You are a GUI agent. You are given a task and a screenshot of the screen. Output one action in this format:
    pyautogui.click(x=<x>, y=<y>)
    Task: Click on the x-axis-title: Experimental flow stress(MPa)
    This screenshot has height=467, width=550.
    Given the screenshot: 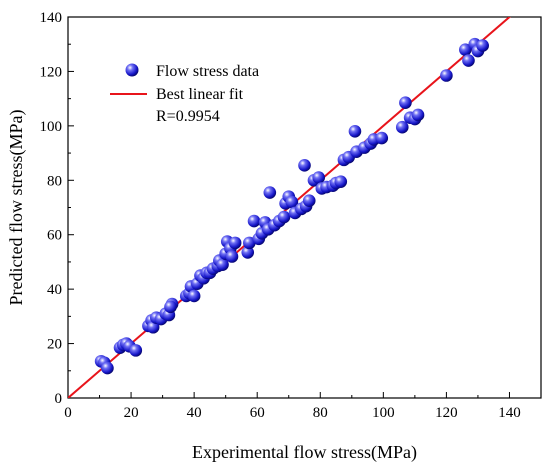 What is the action you would take?
    pyautogui.click(x=304, y=452)
    